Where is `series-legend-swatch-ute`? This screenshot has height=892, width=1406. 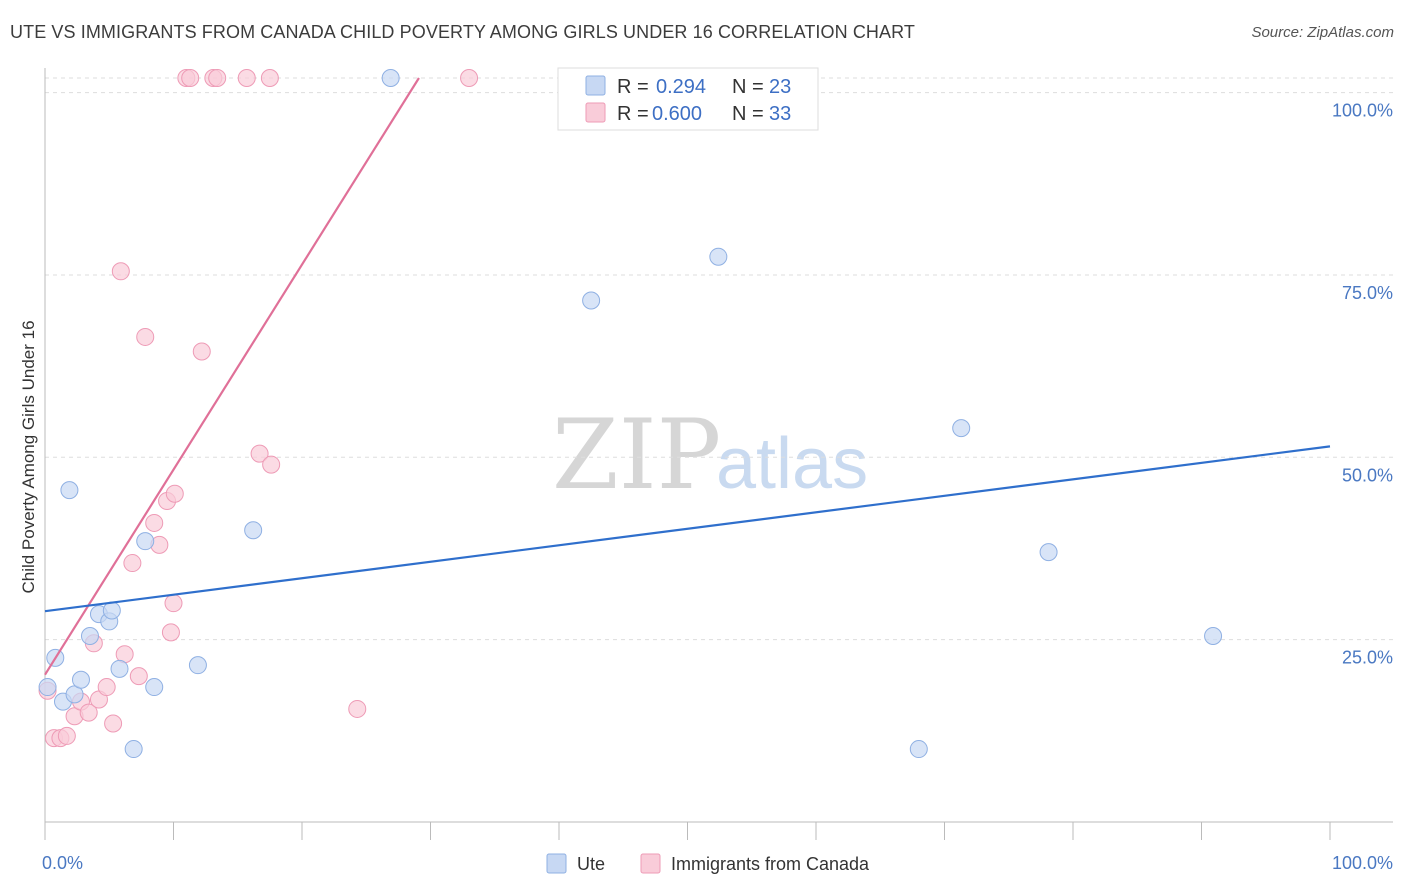
series-legend-swatch-ute is located at coordinates (556, 863).